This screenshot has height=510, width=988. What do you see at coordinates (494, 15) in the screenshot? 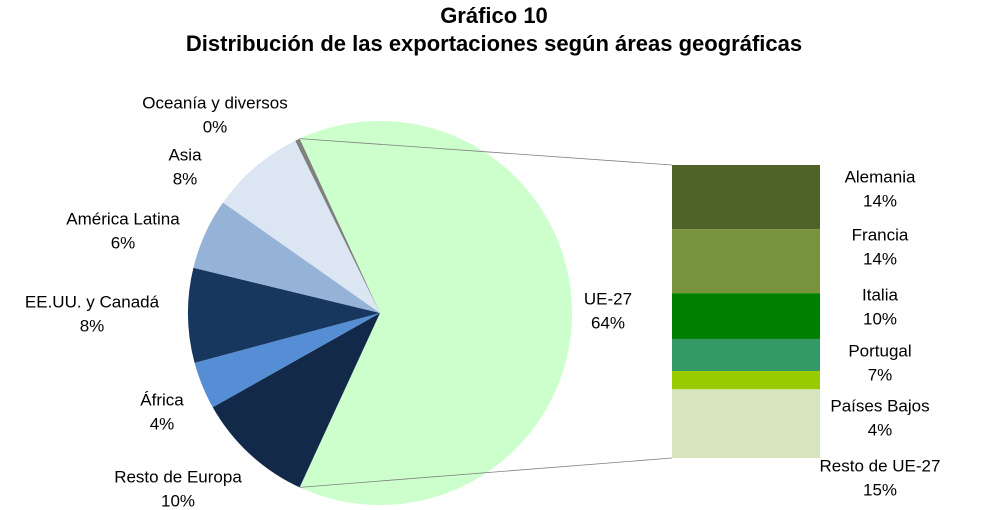
I see `chart-title: Gráfico 10` at bounding box center [494, 15].